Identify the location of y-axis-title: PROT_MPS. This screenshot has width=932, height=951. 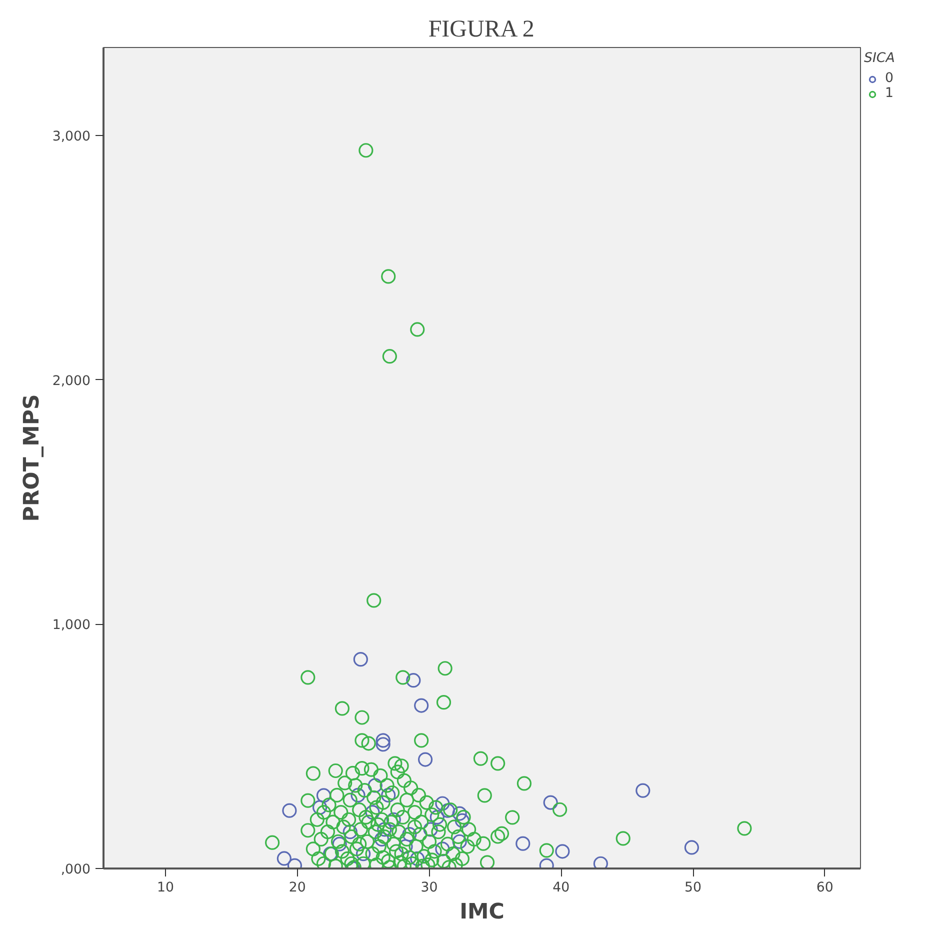
(31, 458).